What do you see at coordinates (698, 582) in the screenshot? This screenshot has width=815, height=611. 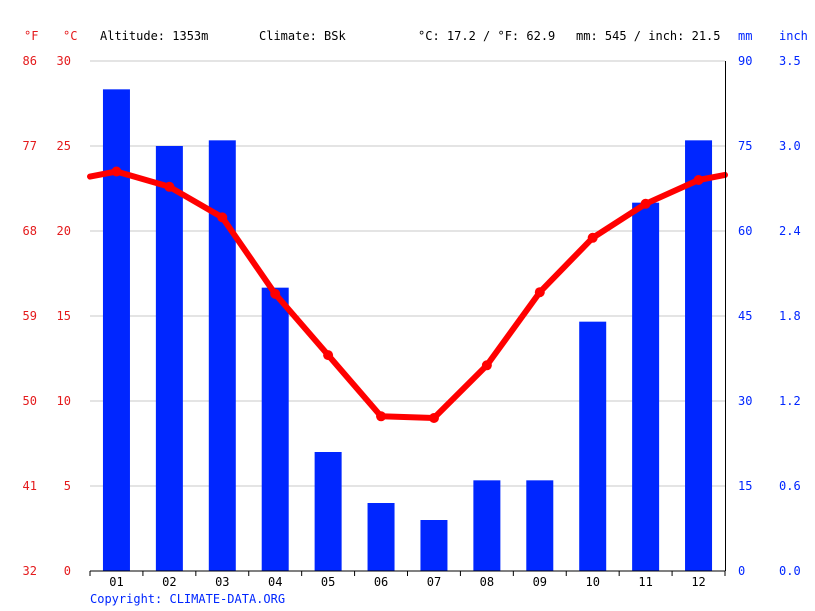 I see `month-tick-label: 12` at bounding box center [698, 582].